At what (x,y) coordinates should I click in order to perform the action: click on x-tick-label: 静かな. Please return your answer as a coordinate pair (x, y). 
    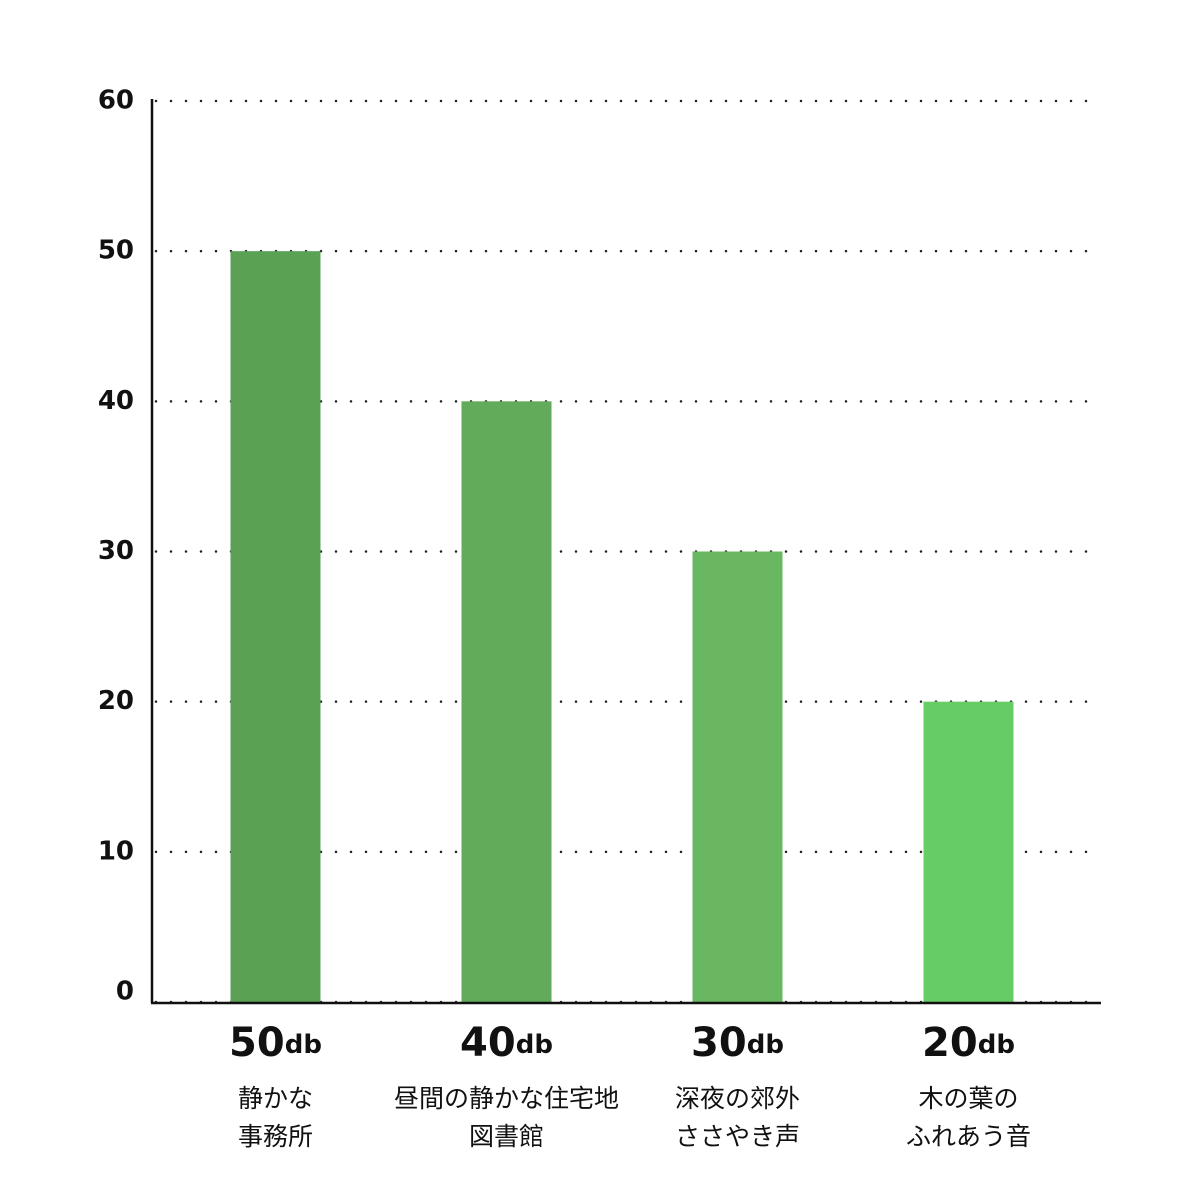
    Looking at the image, I should click on (275, 1098).